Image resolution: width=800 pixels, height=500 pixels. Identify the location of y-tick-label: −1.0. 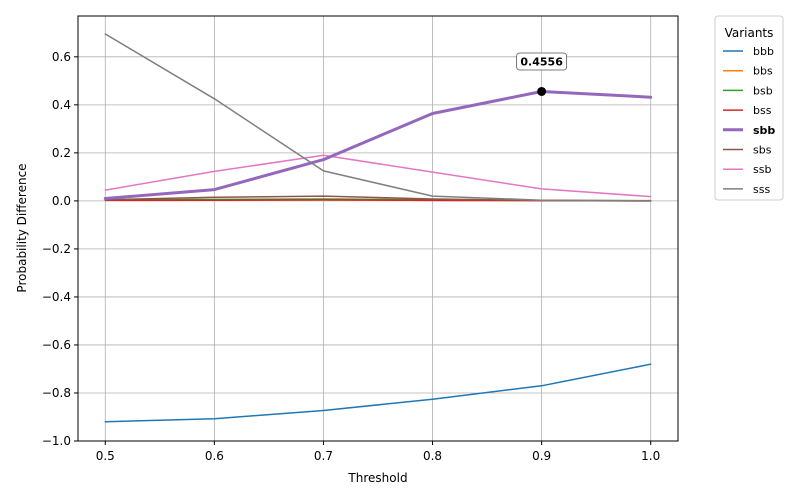
(56, 441).